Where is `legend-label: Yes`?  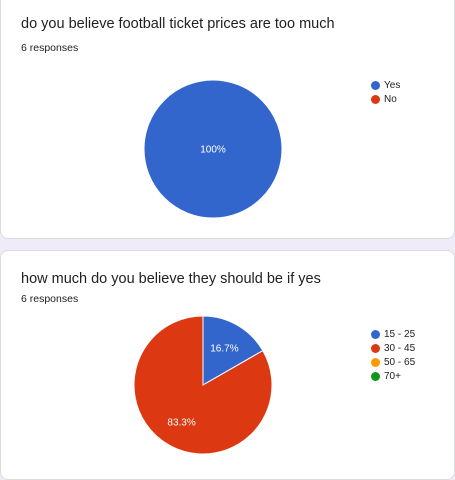
legend-label: Yes is located at coordinates (392, 85).